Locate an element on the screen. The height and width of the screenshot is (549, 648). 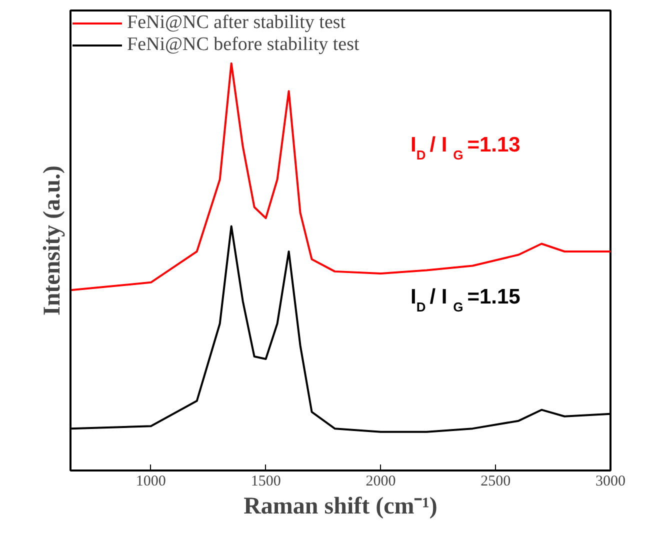
x-axis-title: Raman shift (cm⁻¹) is located at coordinates (341, 507).